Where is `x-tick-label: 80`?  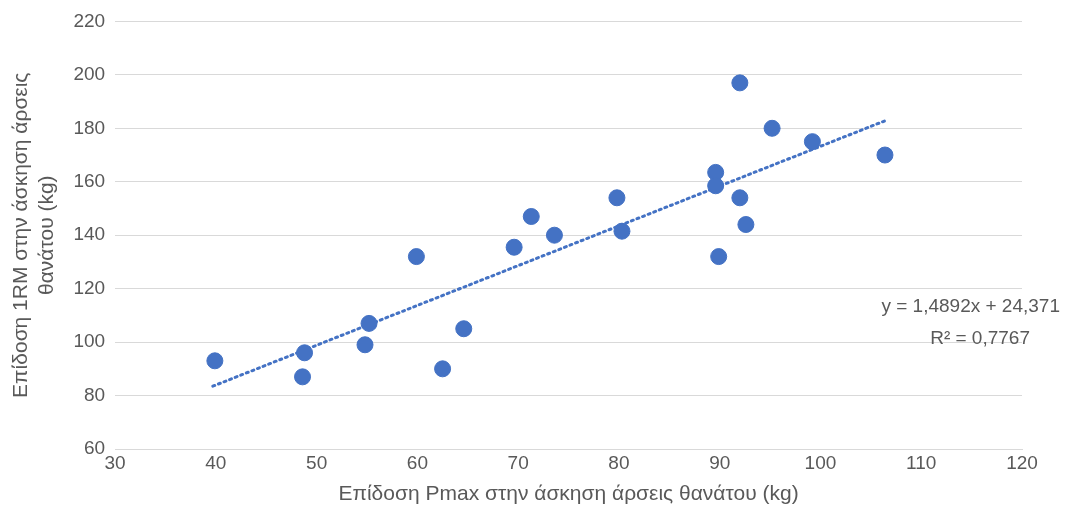 x-tick-label: 80 is located at coordinates (619, 462).